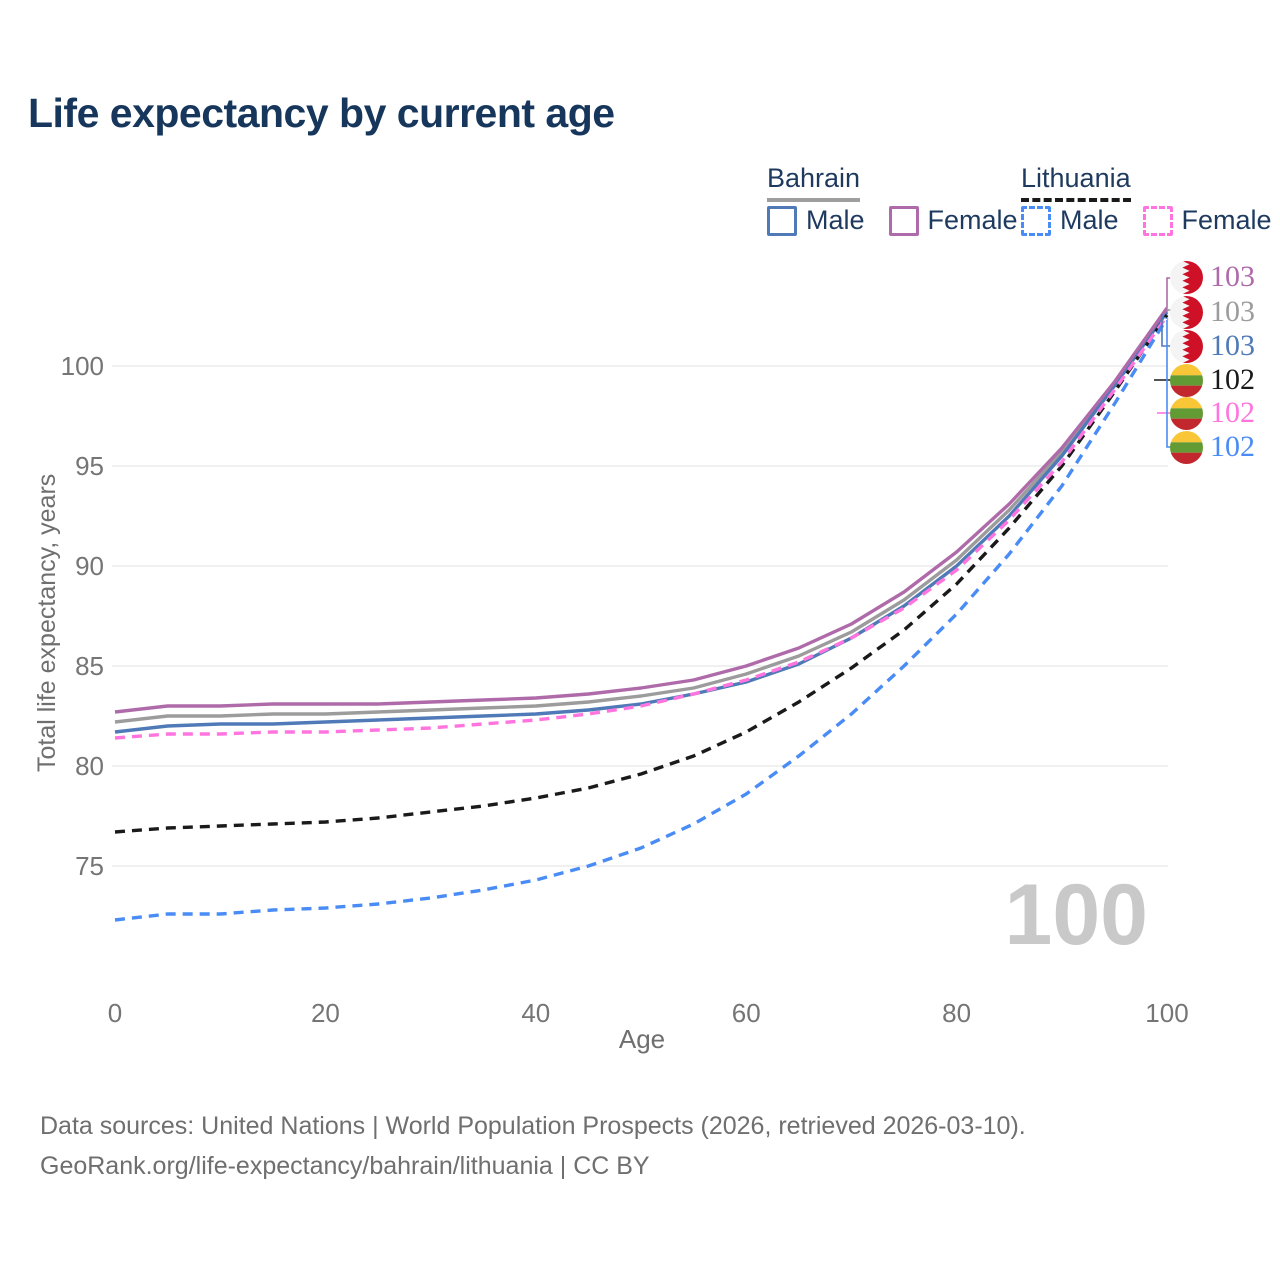 The image size is (1280, 1280). I want to click on end-label-lithuania-male: 102, so click(1212, 447).